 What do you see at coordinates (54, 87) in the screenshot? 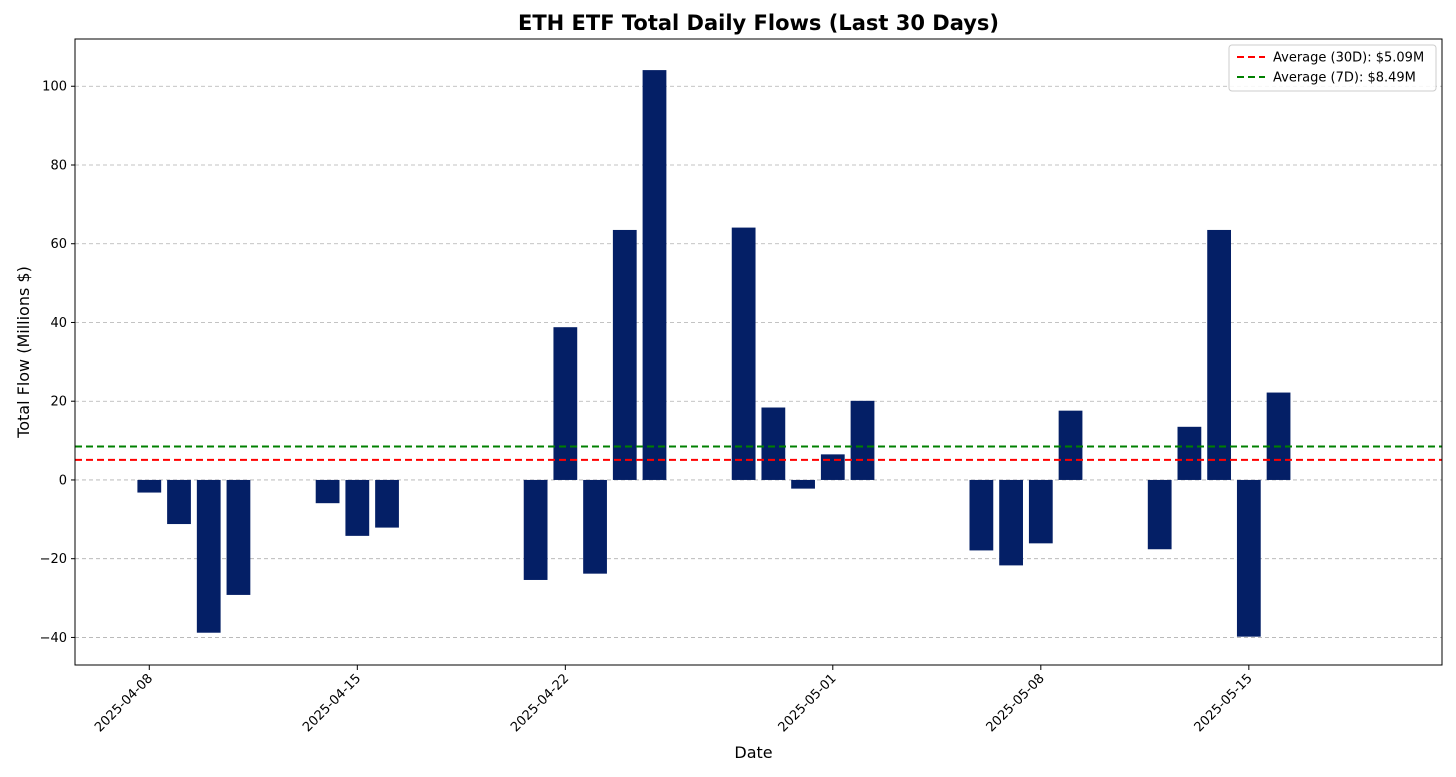
I see `y-tick-label: 100` at bounding box center [54, 87].